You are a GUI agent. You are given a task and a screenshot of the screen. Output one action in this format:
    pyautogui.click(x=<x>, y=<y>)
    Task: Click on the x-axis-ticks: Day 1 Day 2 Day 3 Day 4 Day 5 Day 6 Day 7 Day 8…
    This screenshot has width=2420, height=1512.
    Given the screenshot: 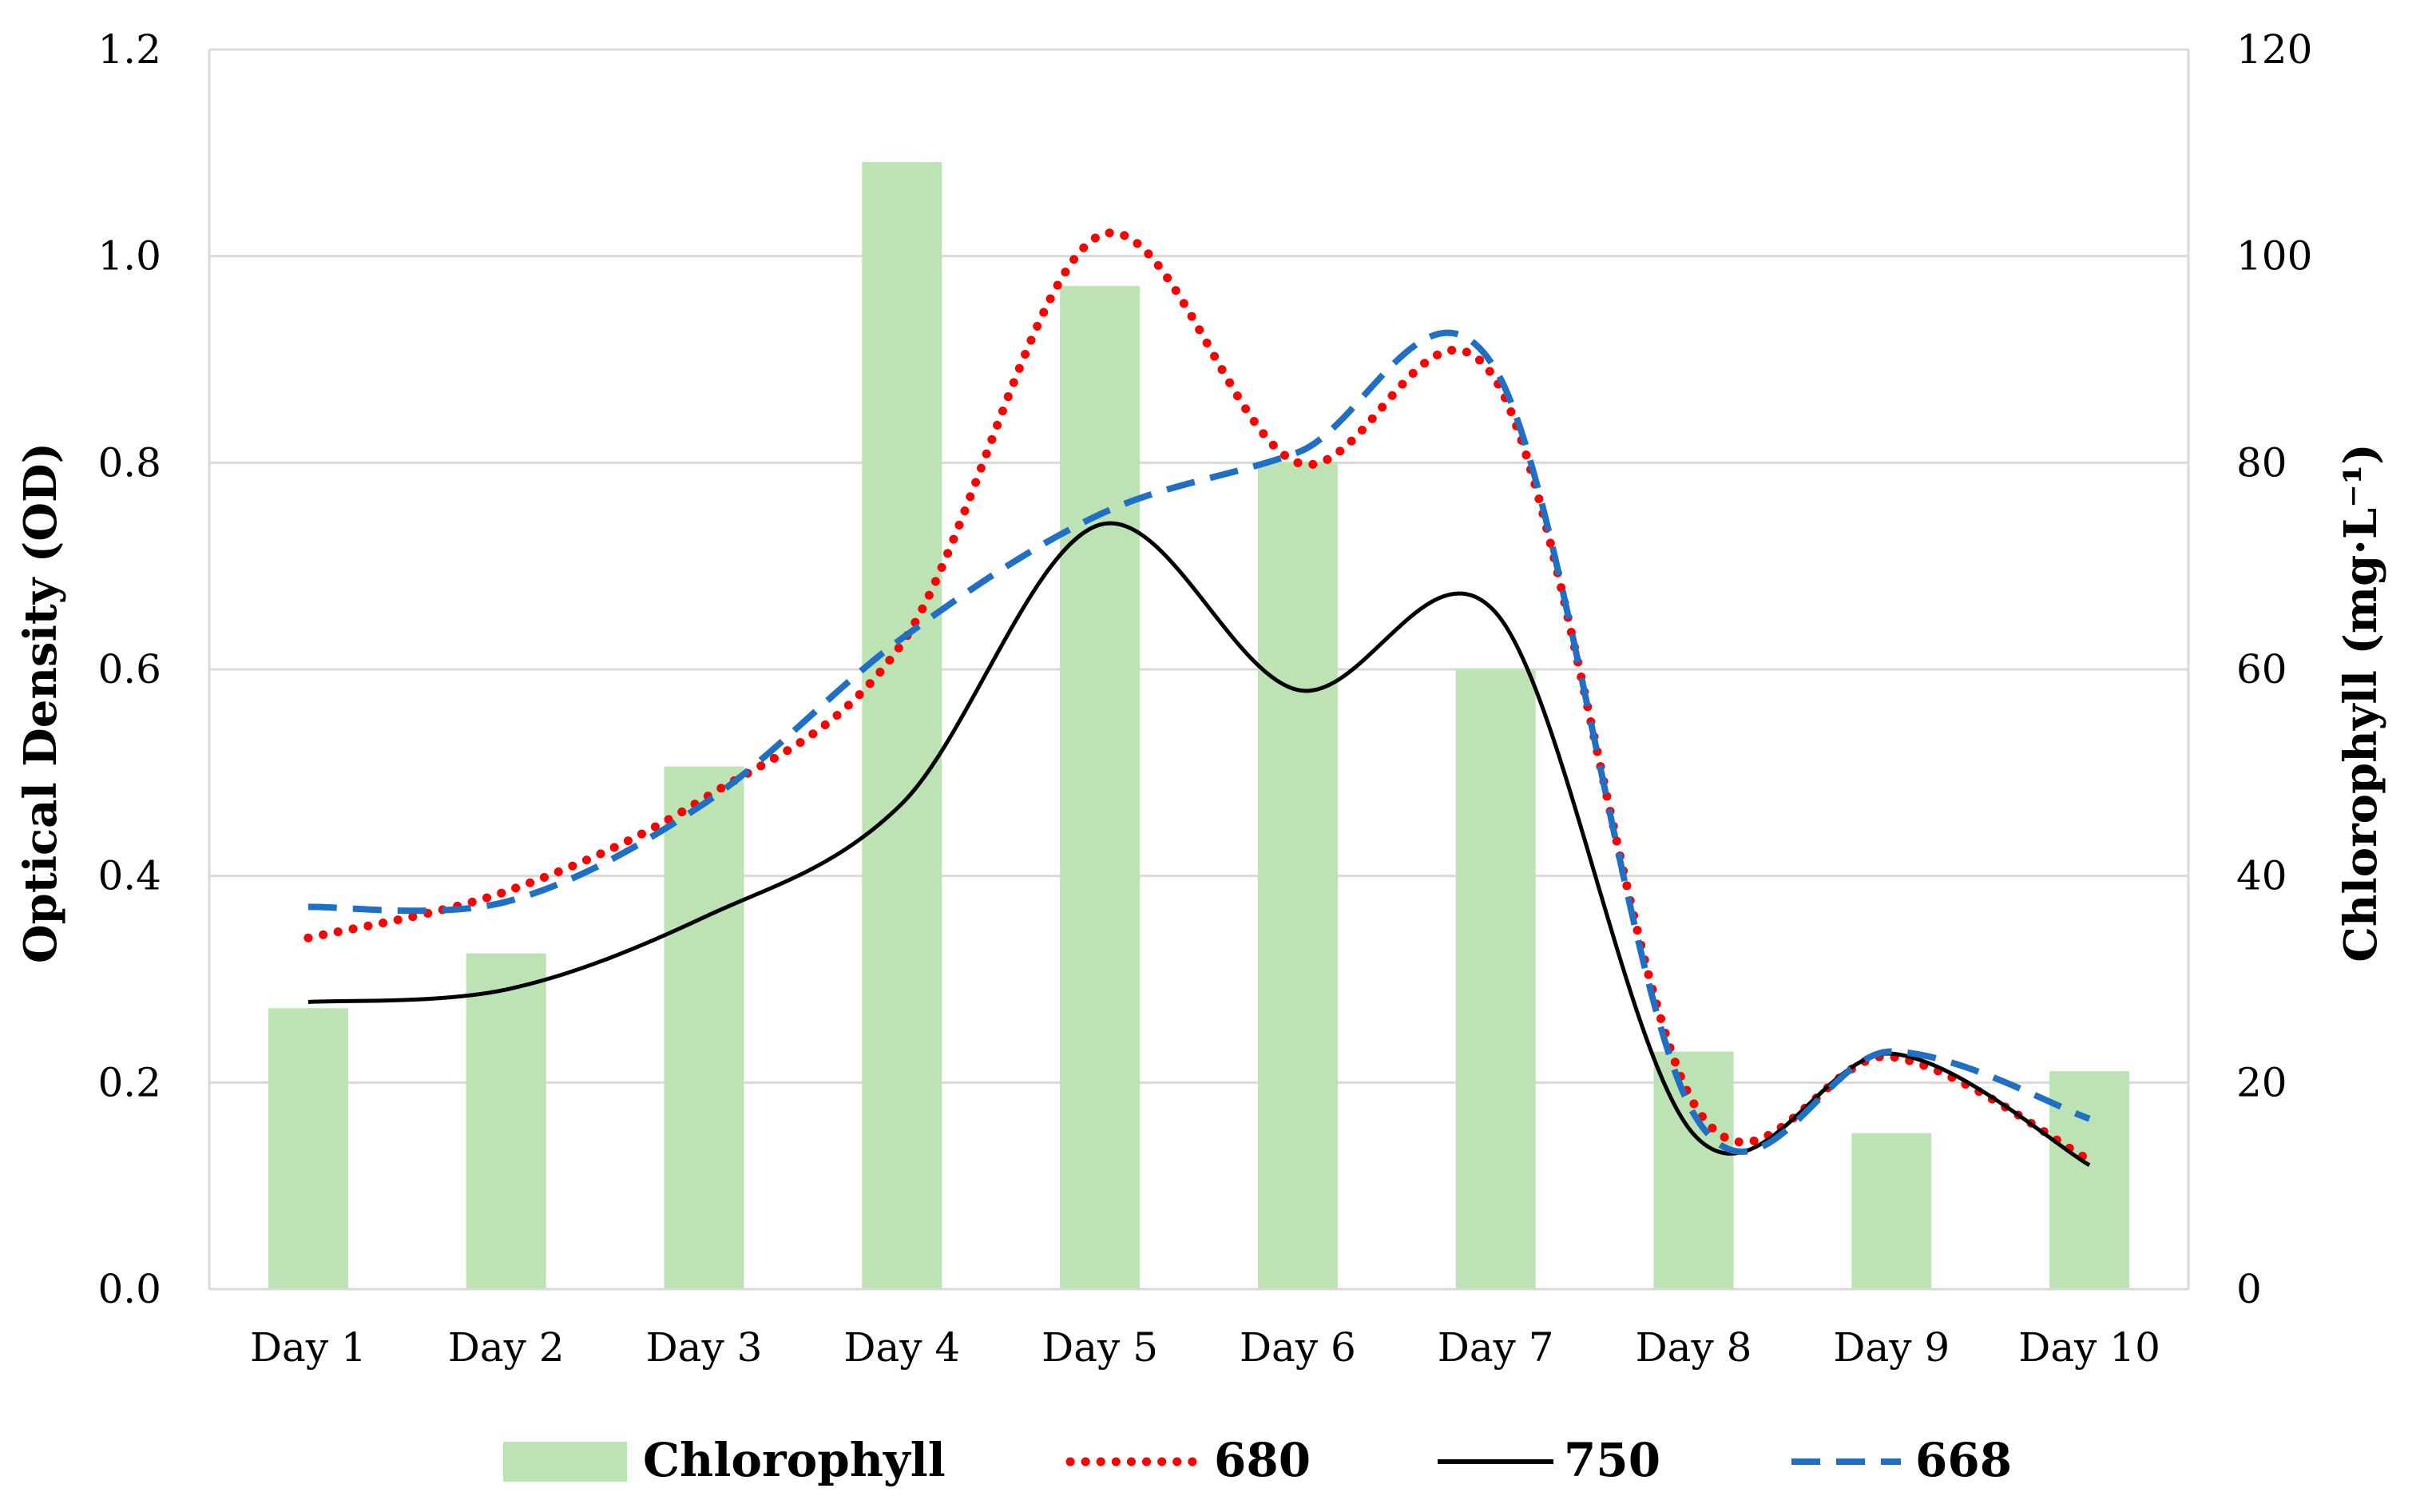 What is the action you would take?
    pyautogui.click(x=1205, y=1347)
    